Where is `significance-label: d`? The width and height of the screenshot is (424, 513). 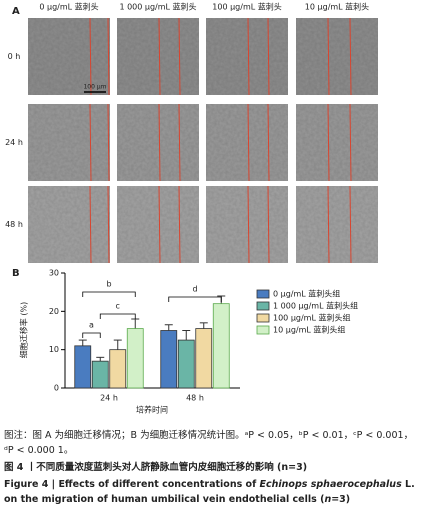 significance-label: d is located at coordinates (194, 289).